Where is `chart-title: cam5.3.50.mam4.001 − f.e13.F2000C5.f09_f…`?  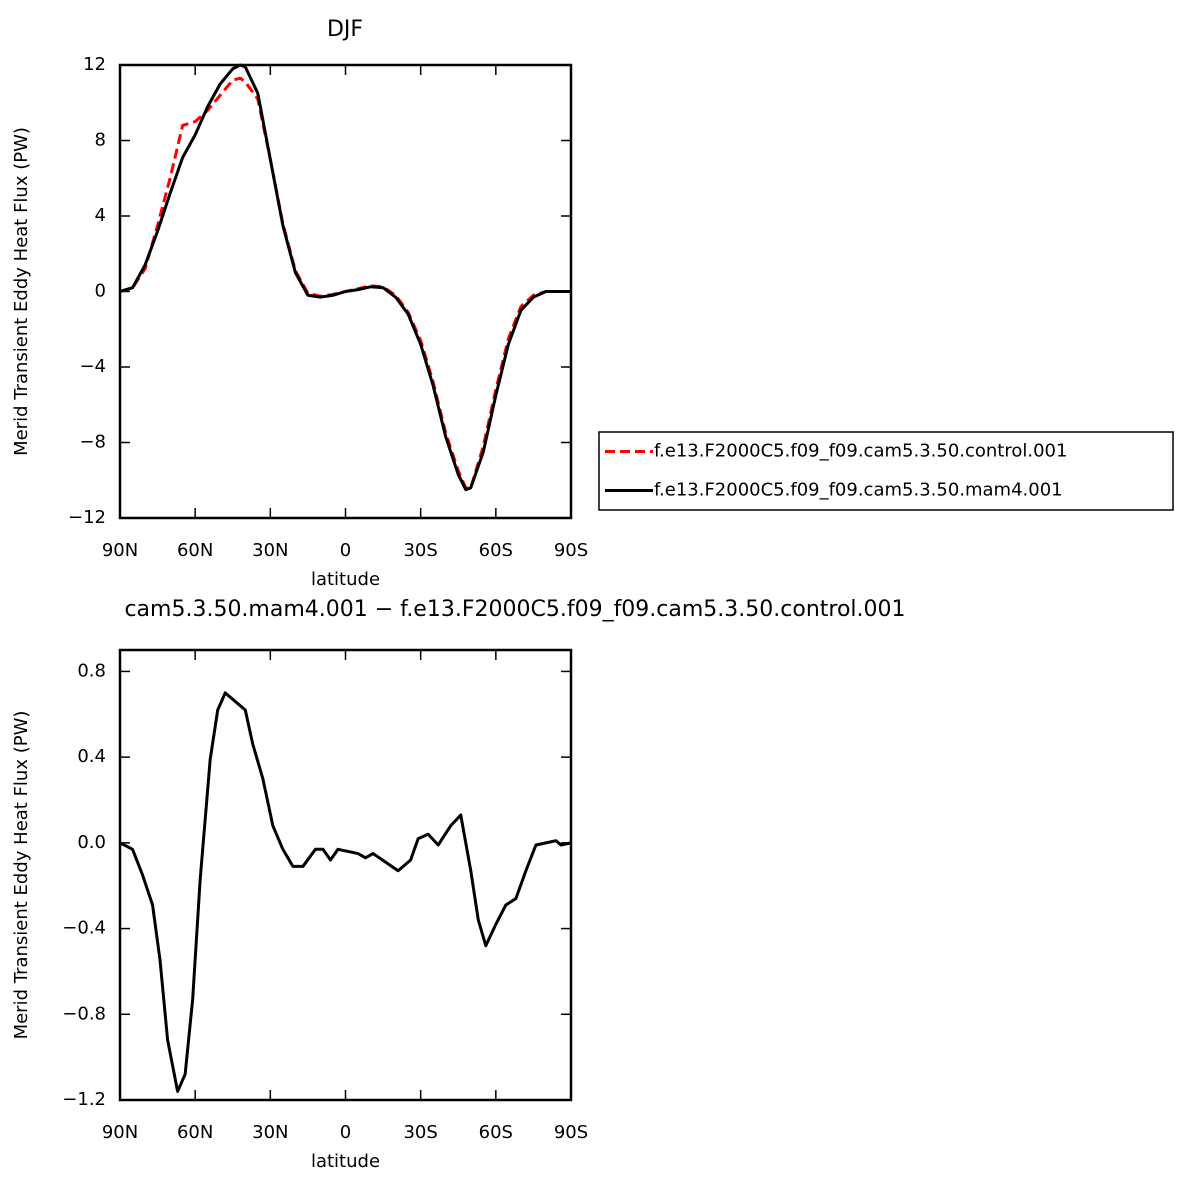 chart-title: cam5.3.50.mam4.001 − f.e13.F2000C5.f09_f… is located at coordinates (514, 609).